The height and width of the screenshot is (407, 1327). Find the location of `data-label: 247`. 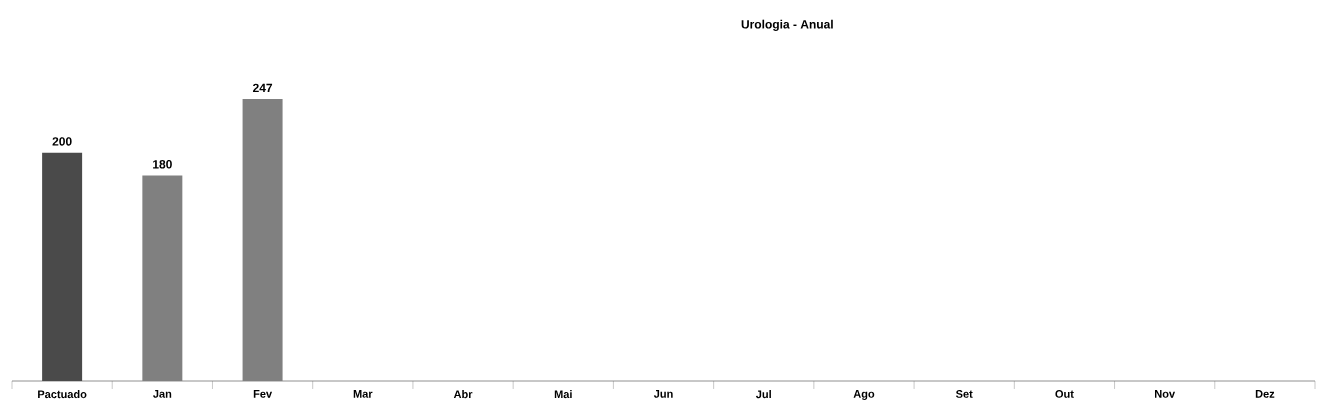

data-label: 247 is located at coordinates (262, 88).